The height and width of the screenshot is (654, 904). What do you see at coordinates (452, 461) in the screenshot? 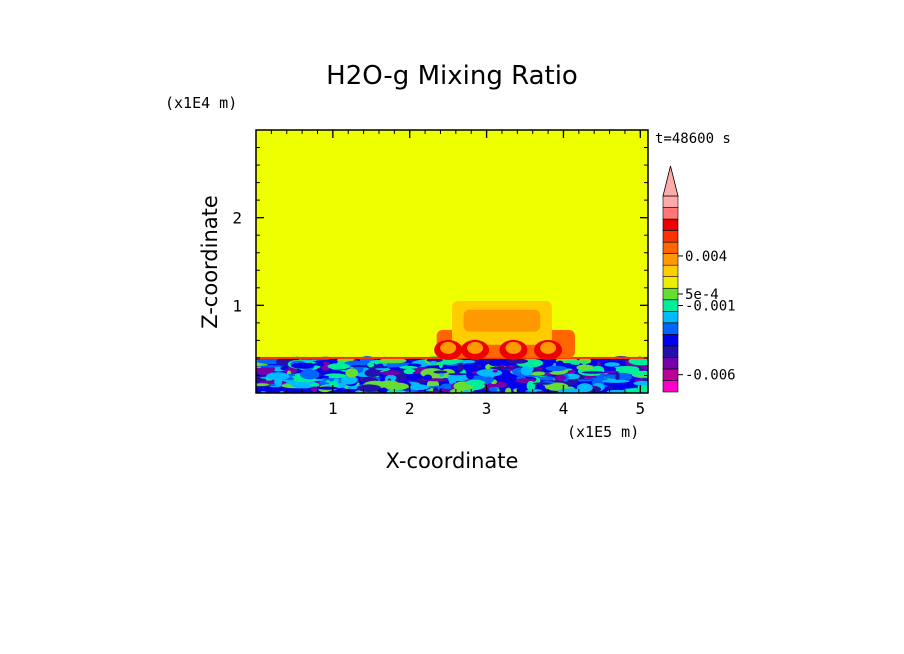
I see `x-axis-title: X-coordinate` at bounding box center [452, 461].